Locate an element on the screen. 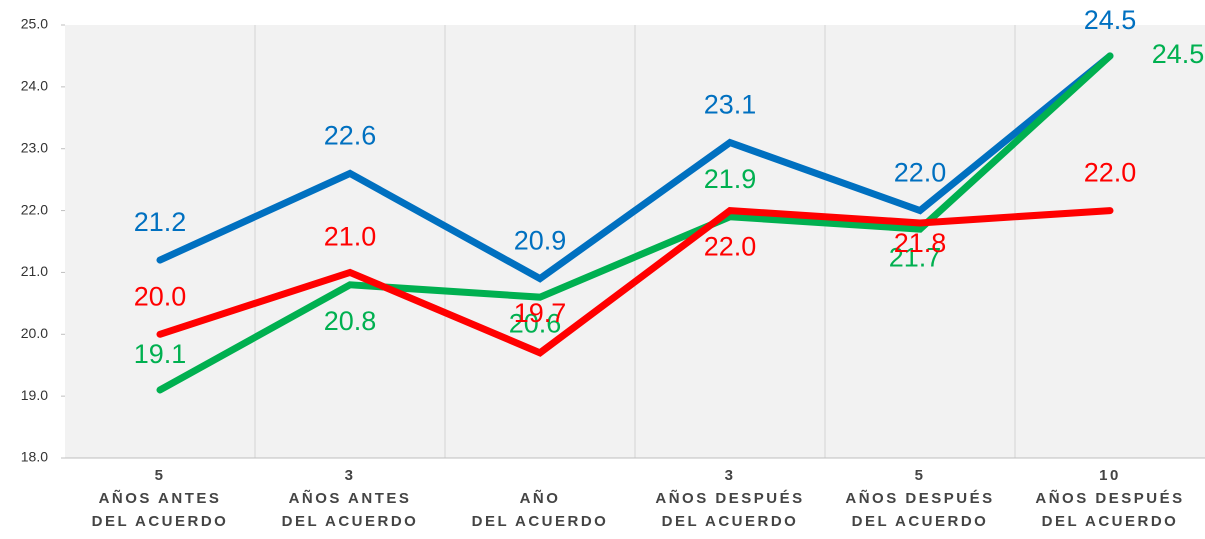 The height and width of the screenshot is (539, 1205). data-label: 21.9 is located at coordinates (730, 179).